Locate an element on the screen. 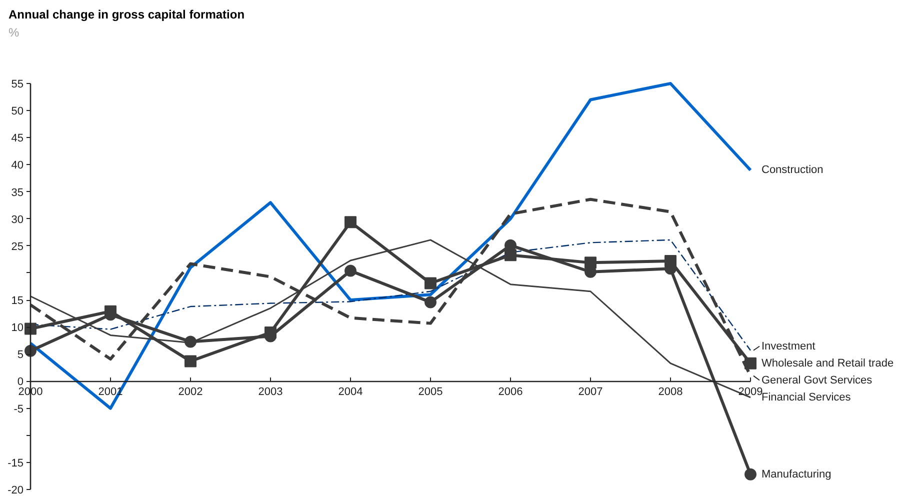  series-label: Wholesale and Retail trade is located at coordinates (828, 363).